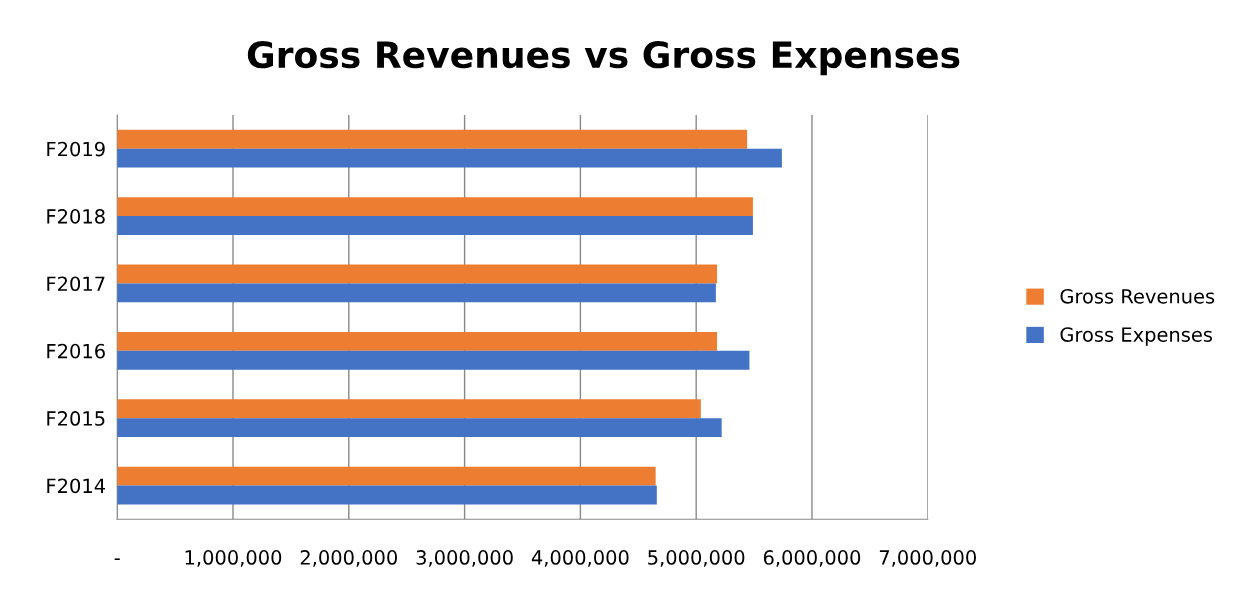 Image resolution: width=1247 pixels, height=590 pixels. What do you see at coordinates (603, 58) in the screenshot?
I see `chart-title: Gross Revenues vs Gross Expenses` at bounding box center [603, 58].